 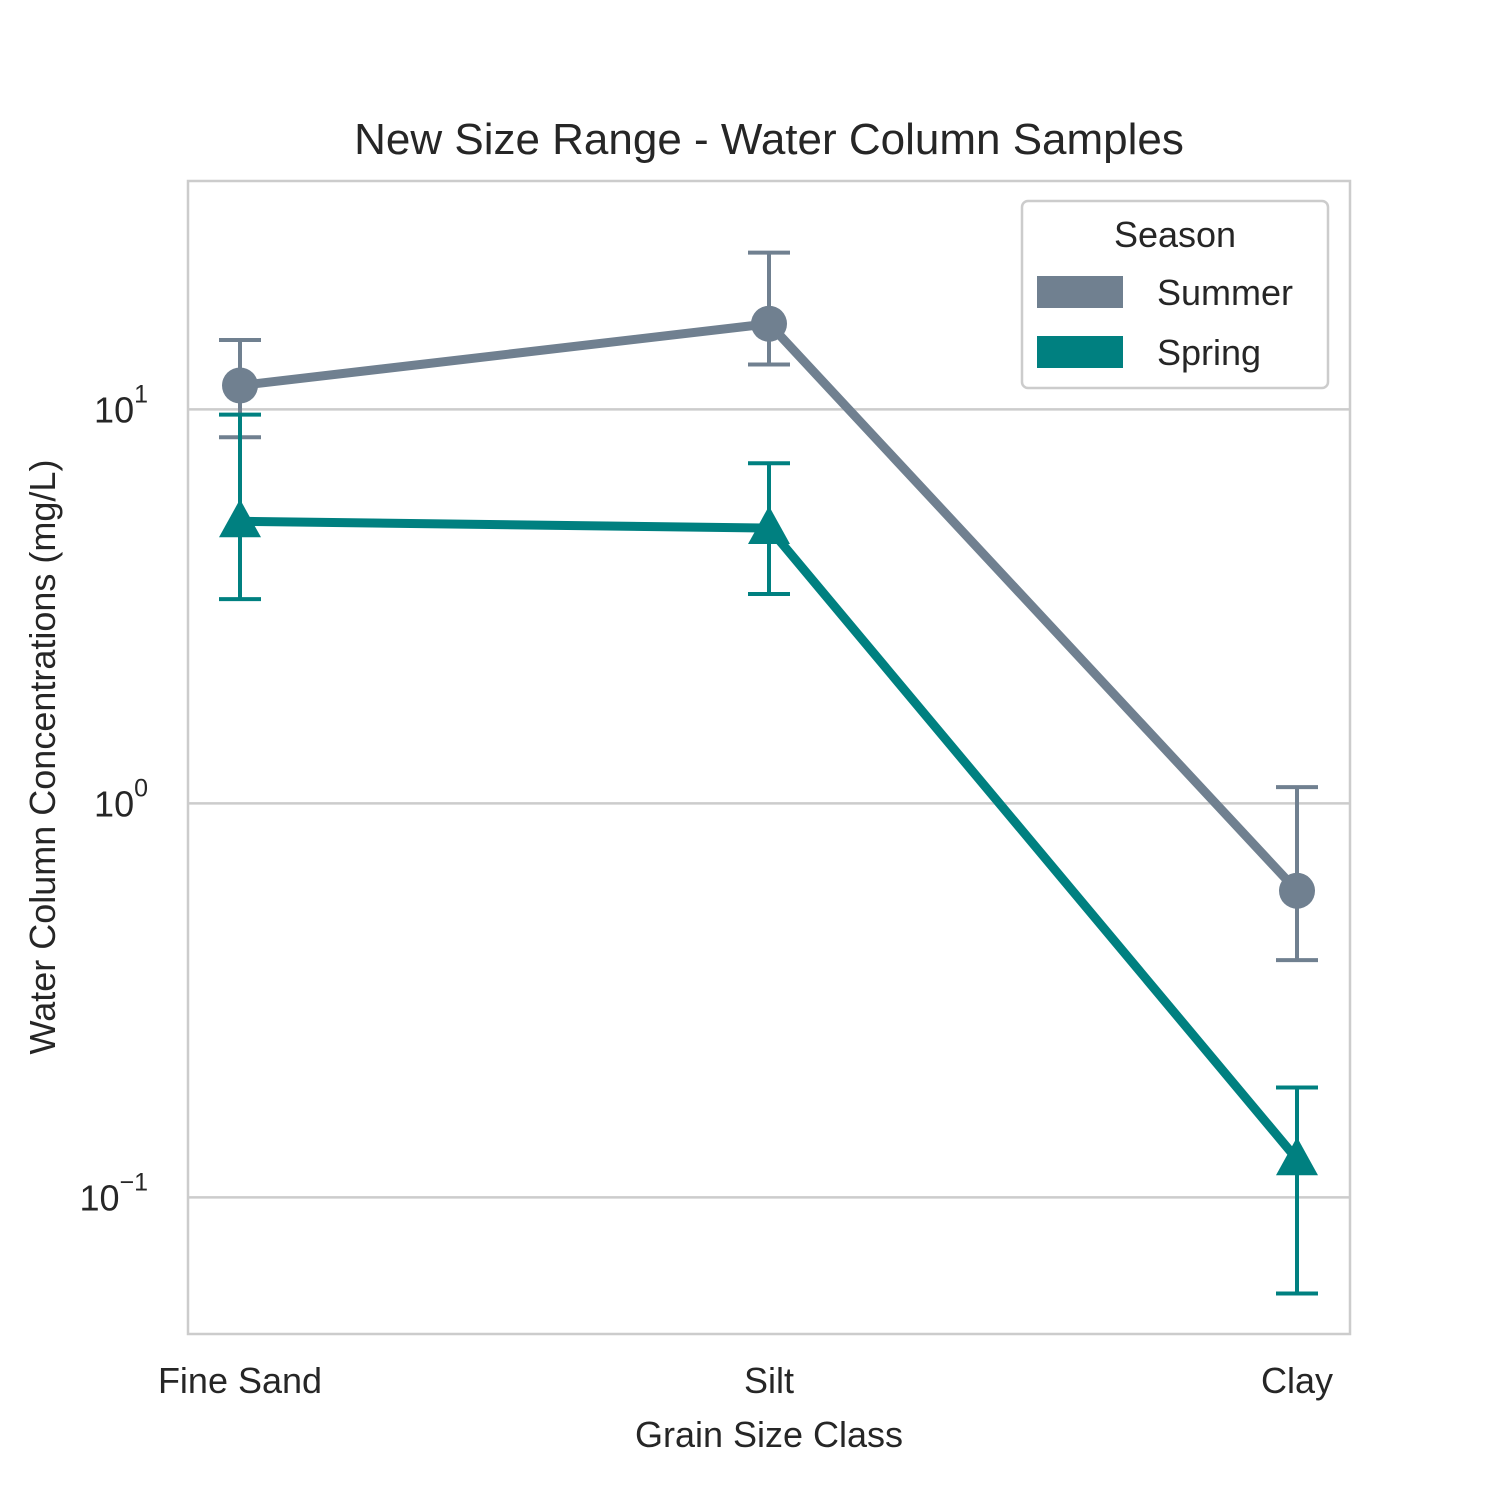 What do you see at coordinates (121, 405) in the screenshot?
I see `y-tick-label-0: 10¹` at bounding box center [121, 405].